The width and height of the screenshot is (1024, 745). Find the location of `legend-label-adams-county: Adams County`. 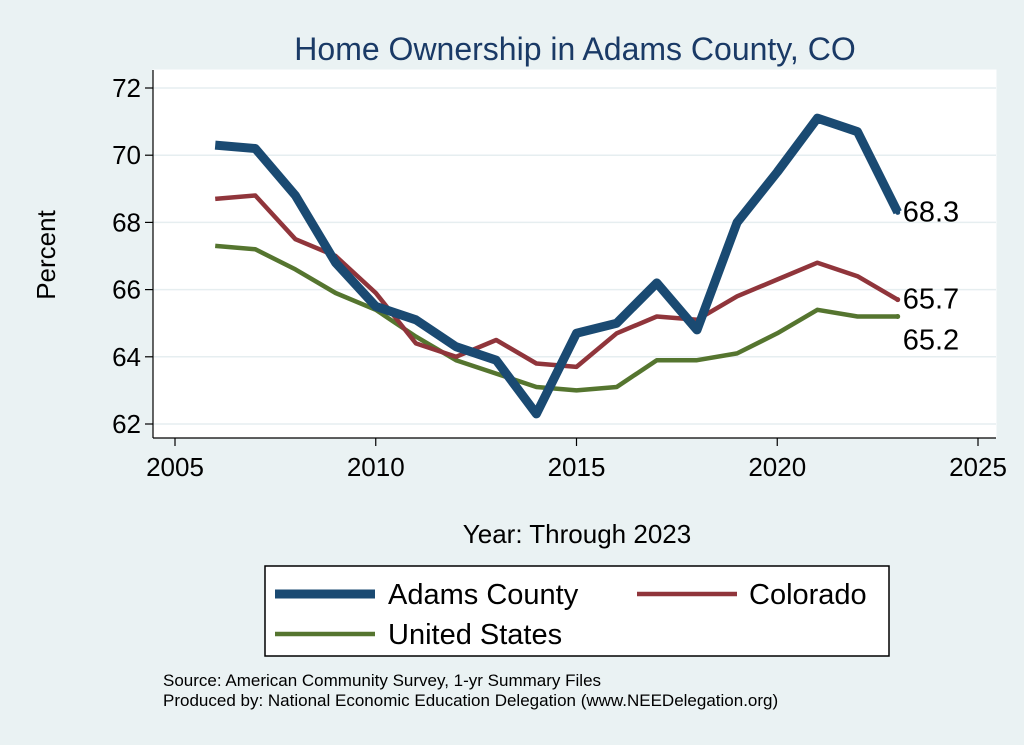

legend-label-adams-county: Adams County is located at coordinates (483, 595).